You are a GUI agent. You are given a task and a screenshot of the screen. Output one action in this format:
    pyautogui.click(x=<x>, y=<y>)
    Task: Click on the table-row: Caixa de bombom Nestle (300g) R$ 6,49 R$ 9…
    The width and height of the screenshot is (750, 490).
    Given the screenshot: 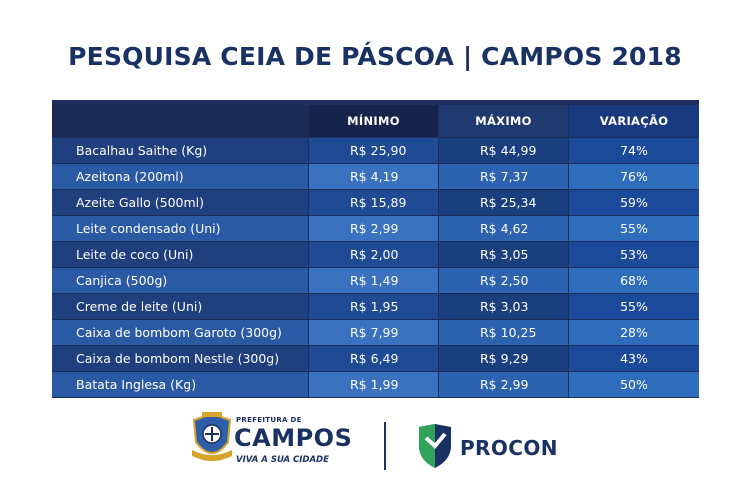 What is the action you would take?
    pyautogui.click(x=375, y=359)
    